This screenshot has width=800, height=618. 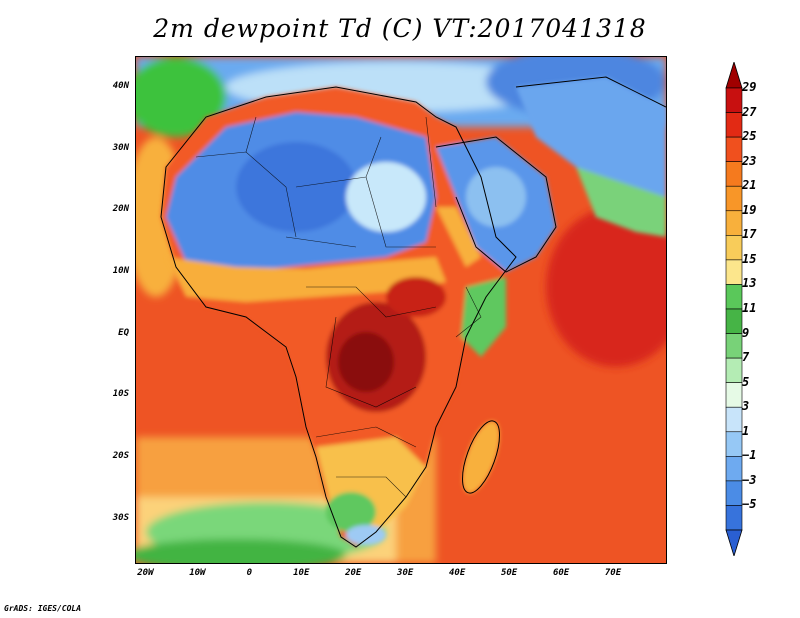 I want to click on colorbar-tick-label: 9, so click(x=746, y=332).